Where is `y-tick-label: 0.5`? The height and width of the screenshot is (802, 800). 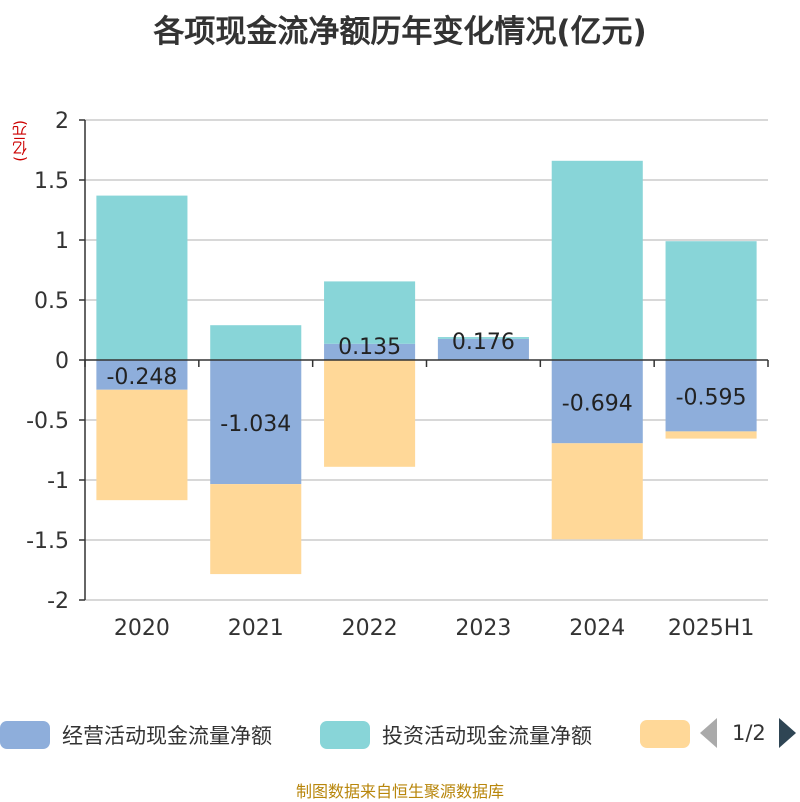 y-tick-label: 0.5 is located at coordinates (51, 301).